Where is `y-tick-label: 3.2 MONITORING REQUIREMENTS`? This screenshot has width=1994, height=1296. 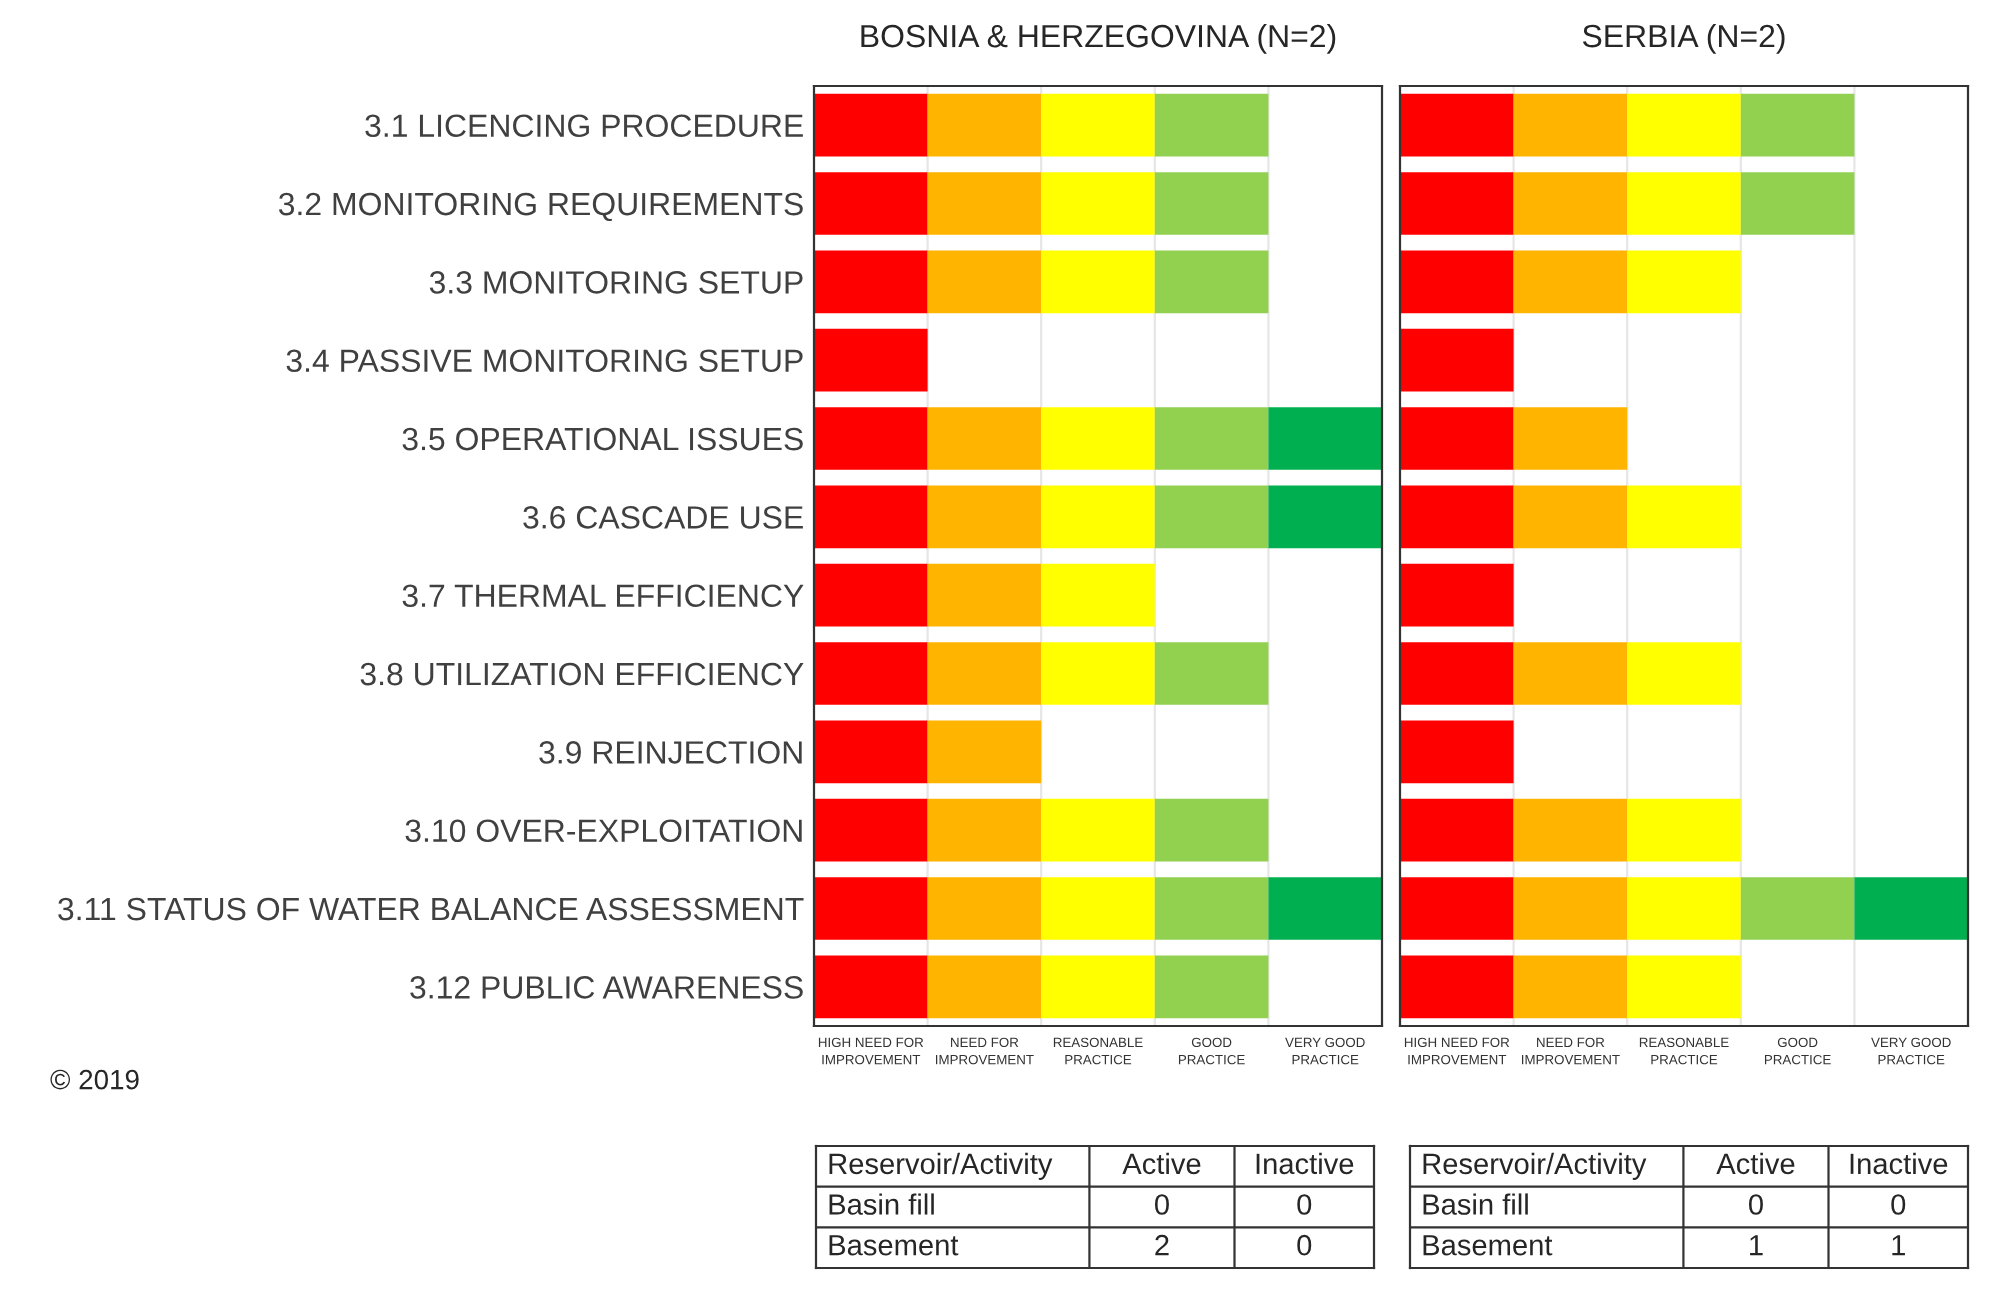
y-tick-label: 3.2 MONITORING REQUIREMENTS is located at coordinates (540, 207).